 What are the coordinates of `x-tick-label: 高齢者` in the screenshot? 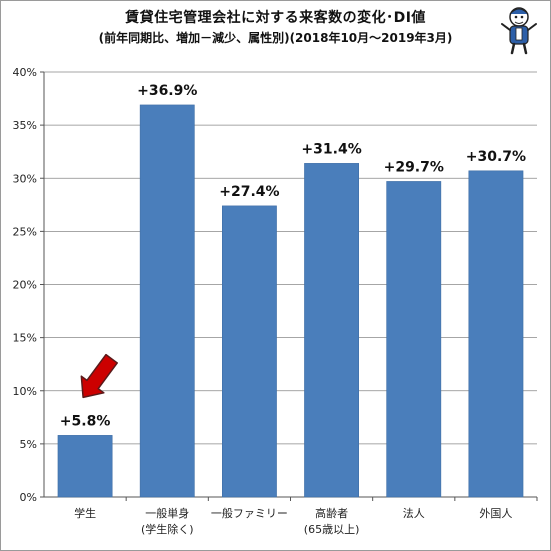 It's located at (331, 513).